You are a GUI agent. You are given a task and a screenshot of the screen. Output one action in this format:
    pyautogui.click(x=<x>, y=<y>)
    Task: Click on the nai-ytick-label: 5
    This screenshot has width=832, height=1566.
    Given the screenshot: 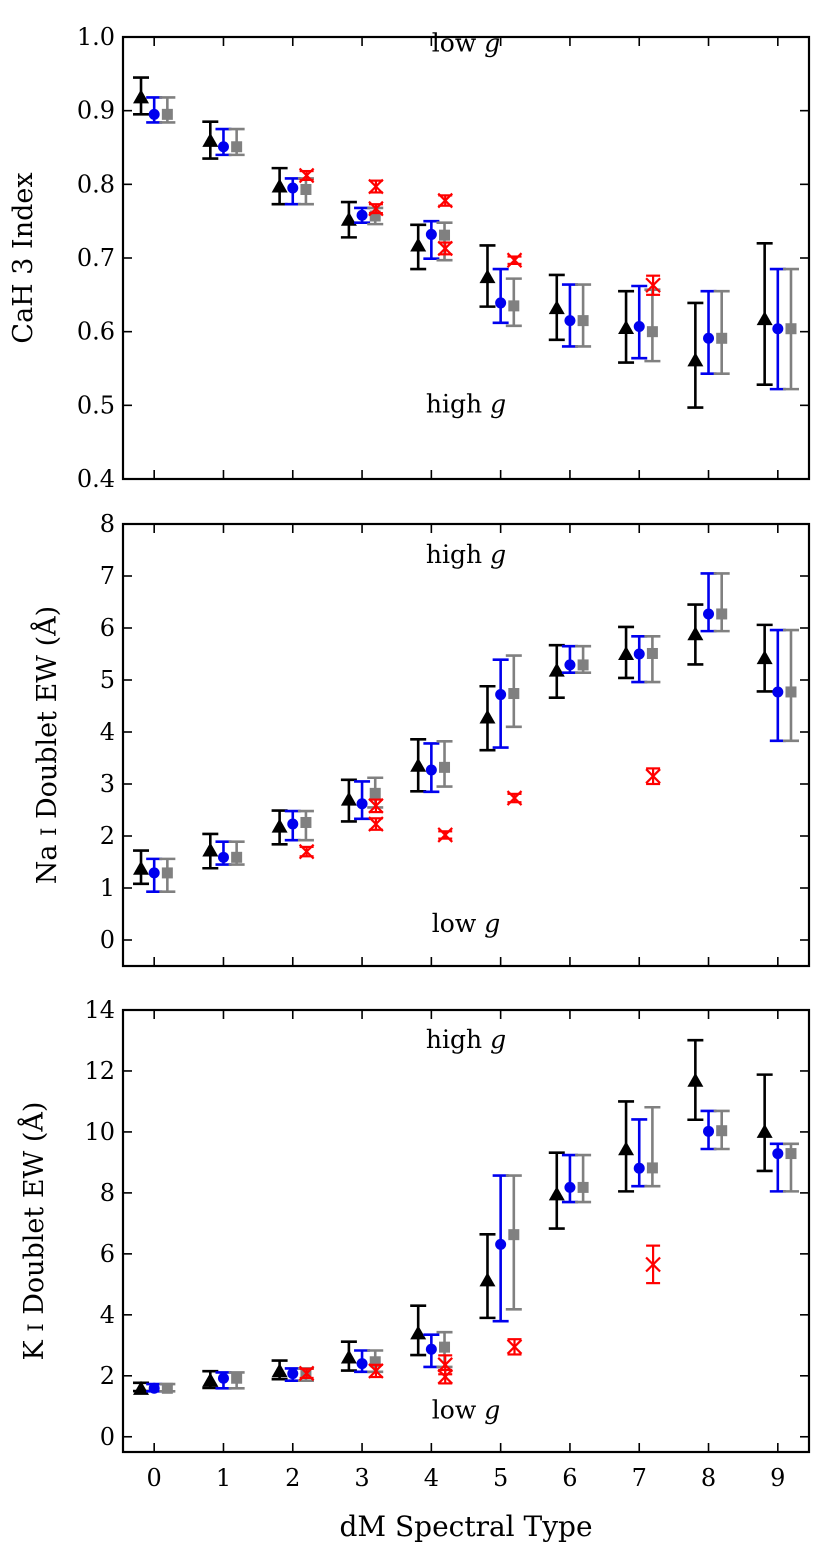 What is the action you would take?
    pyautogui.click(x=107, y=680)
    